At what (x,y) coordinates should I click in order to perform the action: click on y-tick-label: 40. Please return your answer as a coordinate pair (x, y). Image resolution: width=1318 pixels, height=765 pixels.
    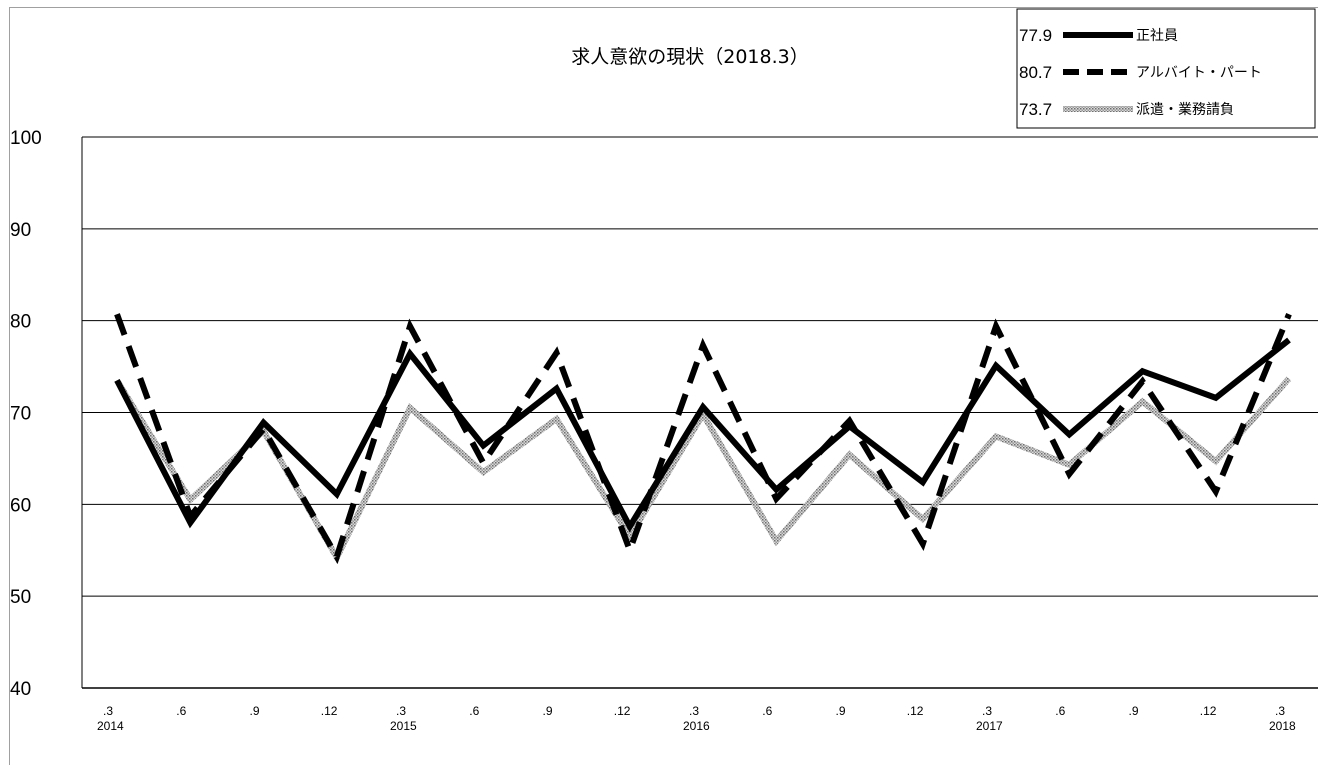
    Looking at the image, I should click on (20, 689).